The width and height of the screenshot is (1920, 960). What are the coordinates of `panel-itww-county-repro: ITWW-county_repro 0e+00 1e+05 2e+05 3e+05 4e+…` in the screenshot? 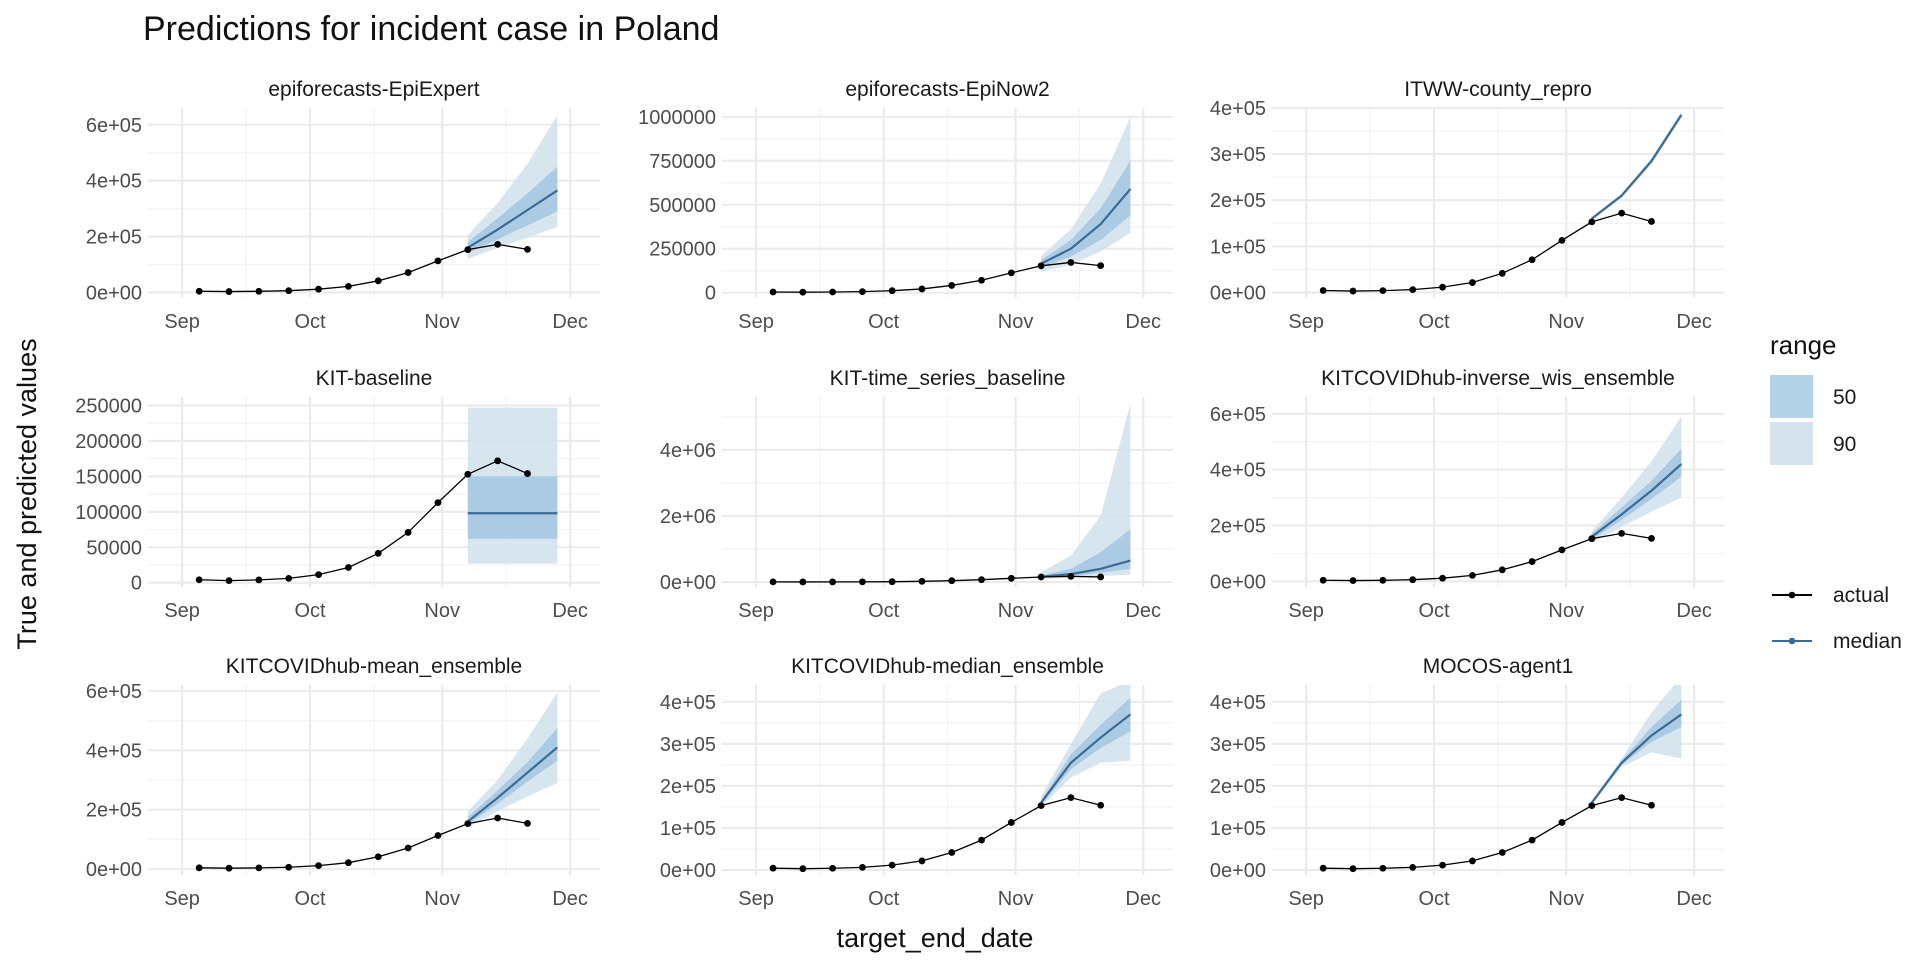 It's located at (1467, 205).